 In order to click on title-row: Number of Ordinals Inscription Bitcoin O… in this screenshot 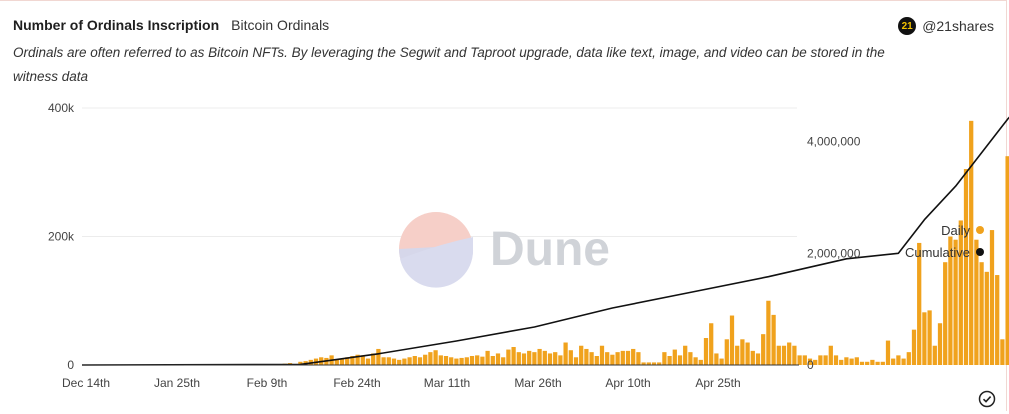, I will do `click(171, 25)`.